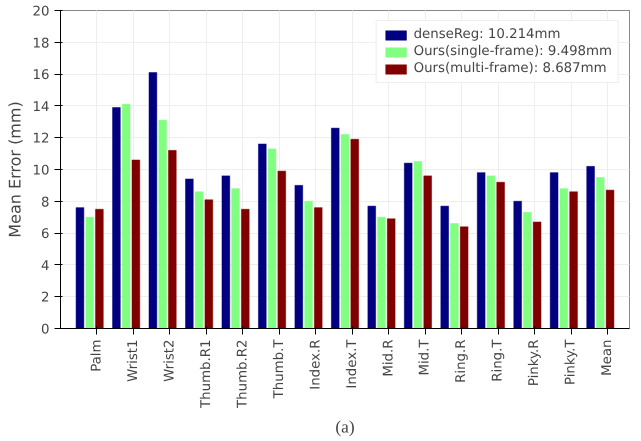 The width and height of the screenshot is (641, 441). What do you see at coordinates (170, 360) in the screenshot?
I see `x-tick-label: Wrist2` at bounding box center [170, 360].